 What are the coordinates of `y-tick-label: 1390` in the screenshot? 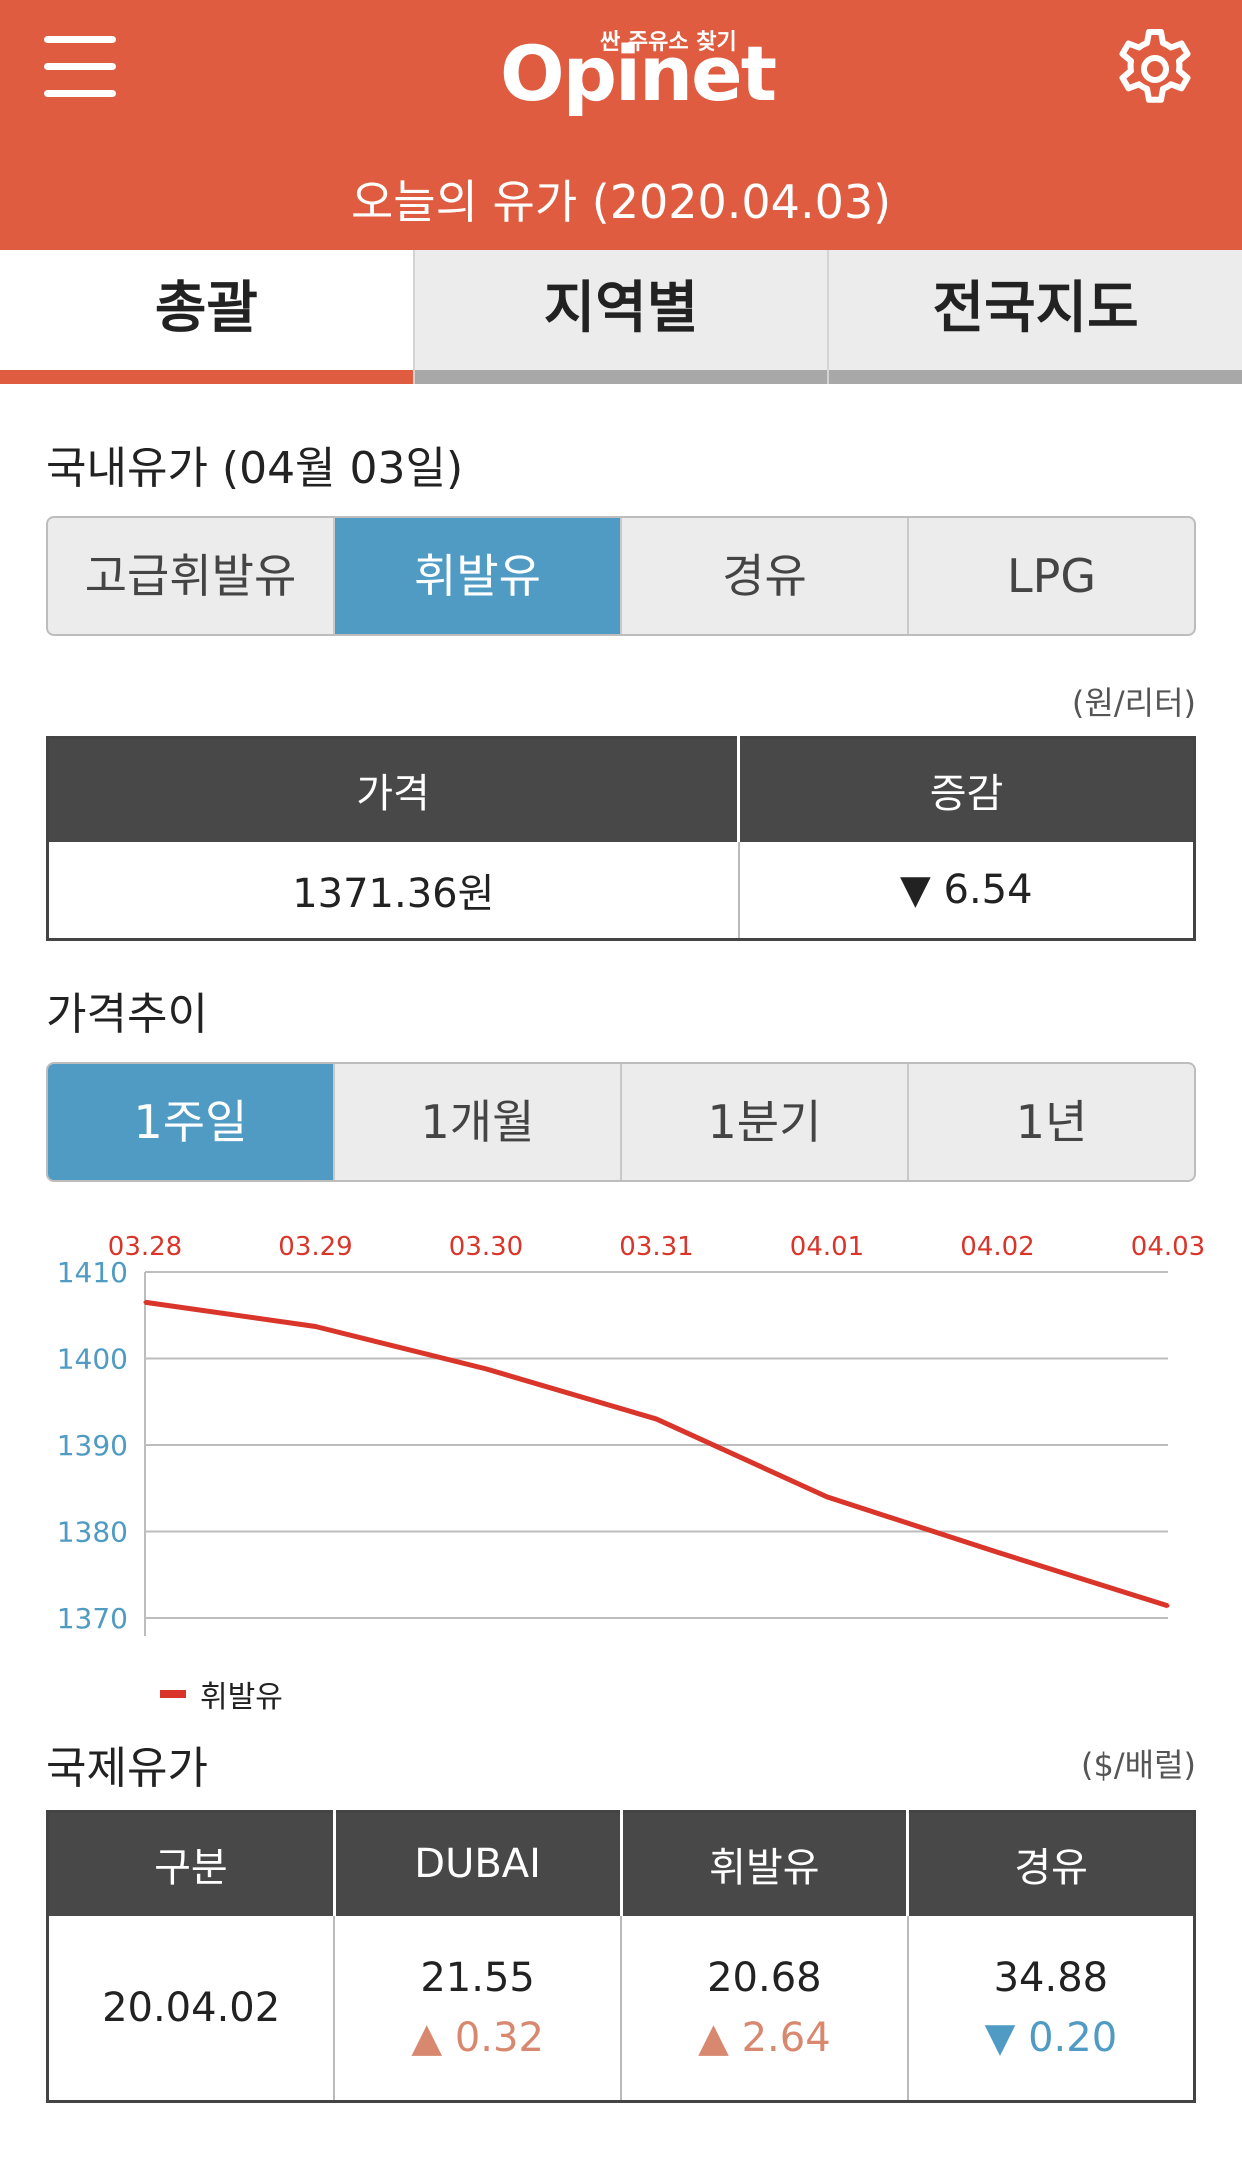 It's located at (92, 1445).